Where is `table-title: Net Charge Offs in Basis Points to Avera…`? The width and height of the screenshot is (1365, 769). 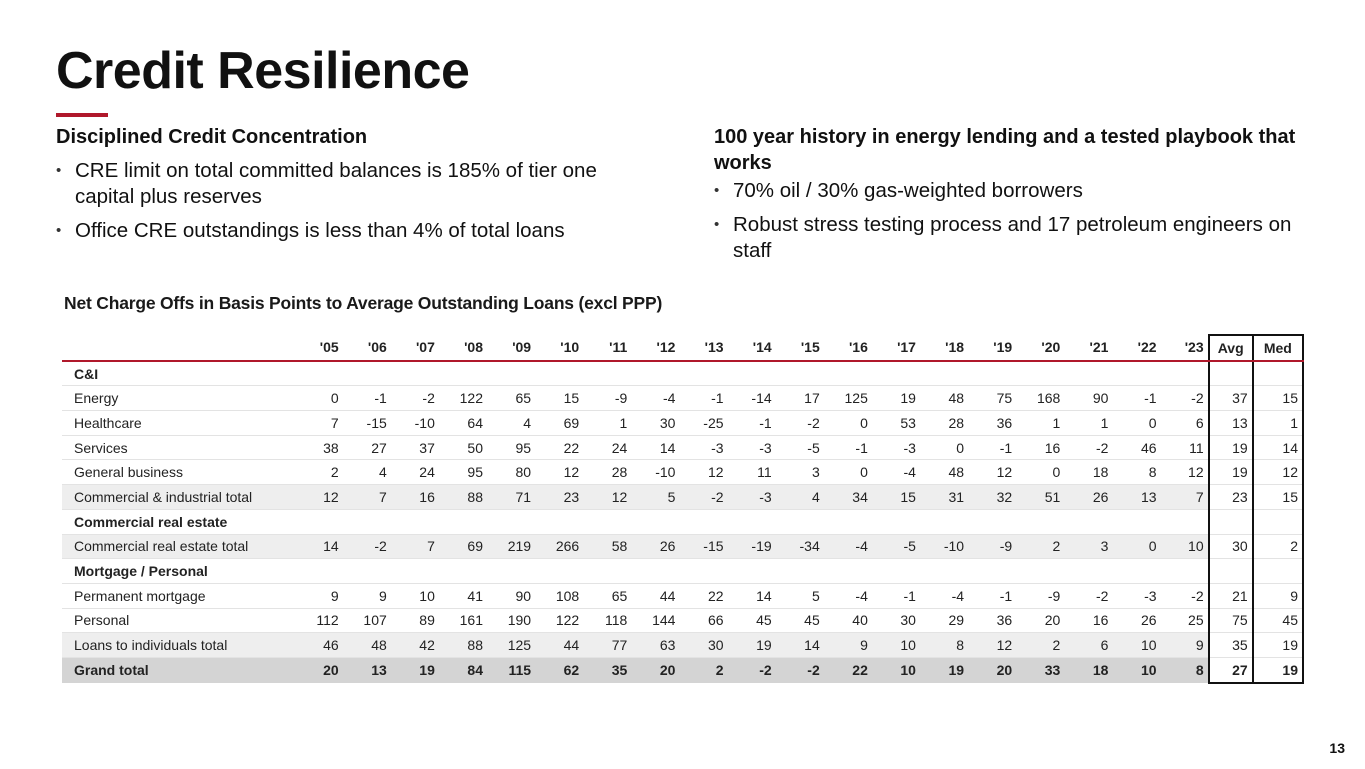
table-title: Net Charge Offs in Basis Points to Avera… is located at coordinates (363, 303).